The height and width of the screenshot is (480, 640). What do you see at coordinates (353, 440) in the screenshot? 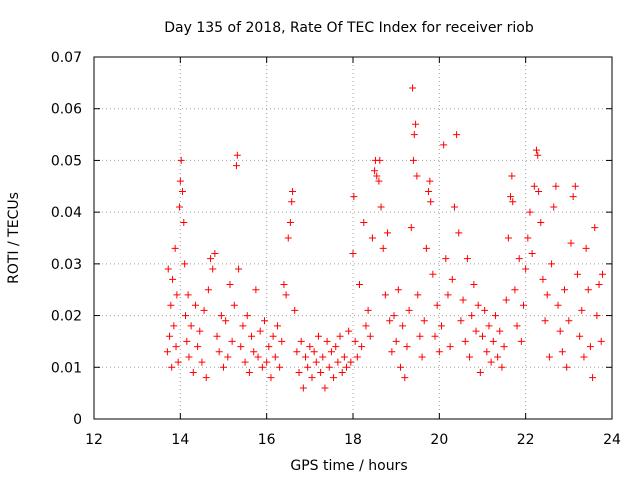
I see `x-axis-tick-labels: 12 14 16 18 20 22 24` at bounding box center [353, 440].